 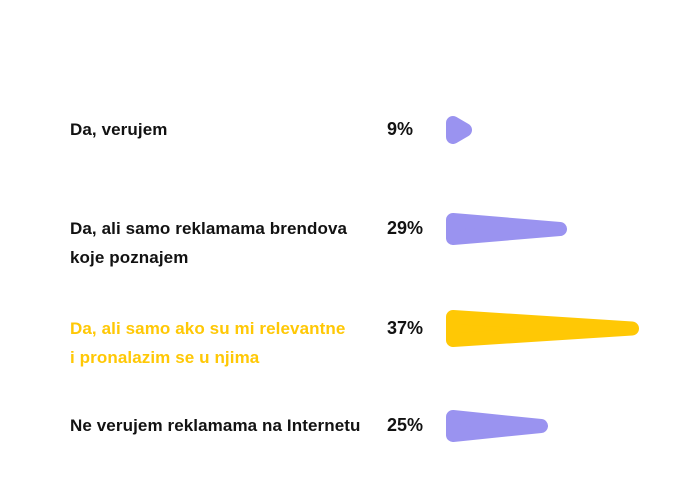 I want to click on value-label: 37%, so click(x=405, y=328).